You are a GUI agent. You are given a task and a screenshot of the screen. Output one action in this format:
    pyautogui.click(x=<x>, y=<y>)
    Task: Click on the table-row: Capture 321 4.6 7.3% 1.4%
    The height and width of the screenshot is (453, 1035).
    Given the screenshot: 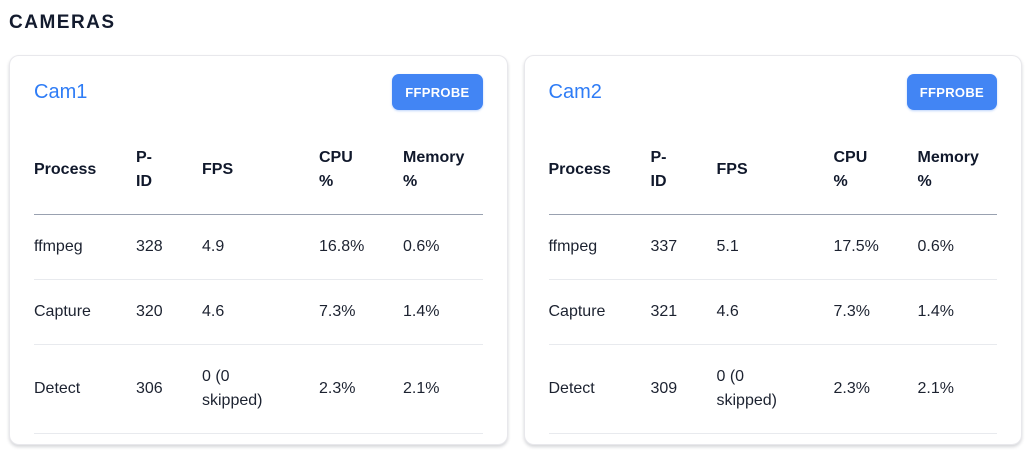 What is the action you would take?
    pyautogui.click(x=772, y=312)
    